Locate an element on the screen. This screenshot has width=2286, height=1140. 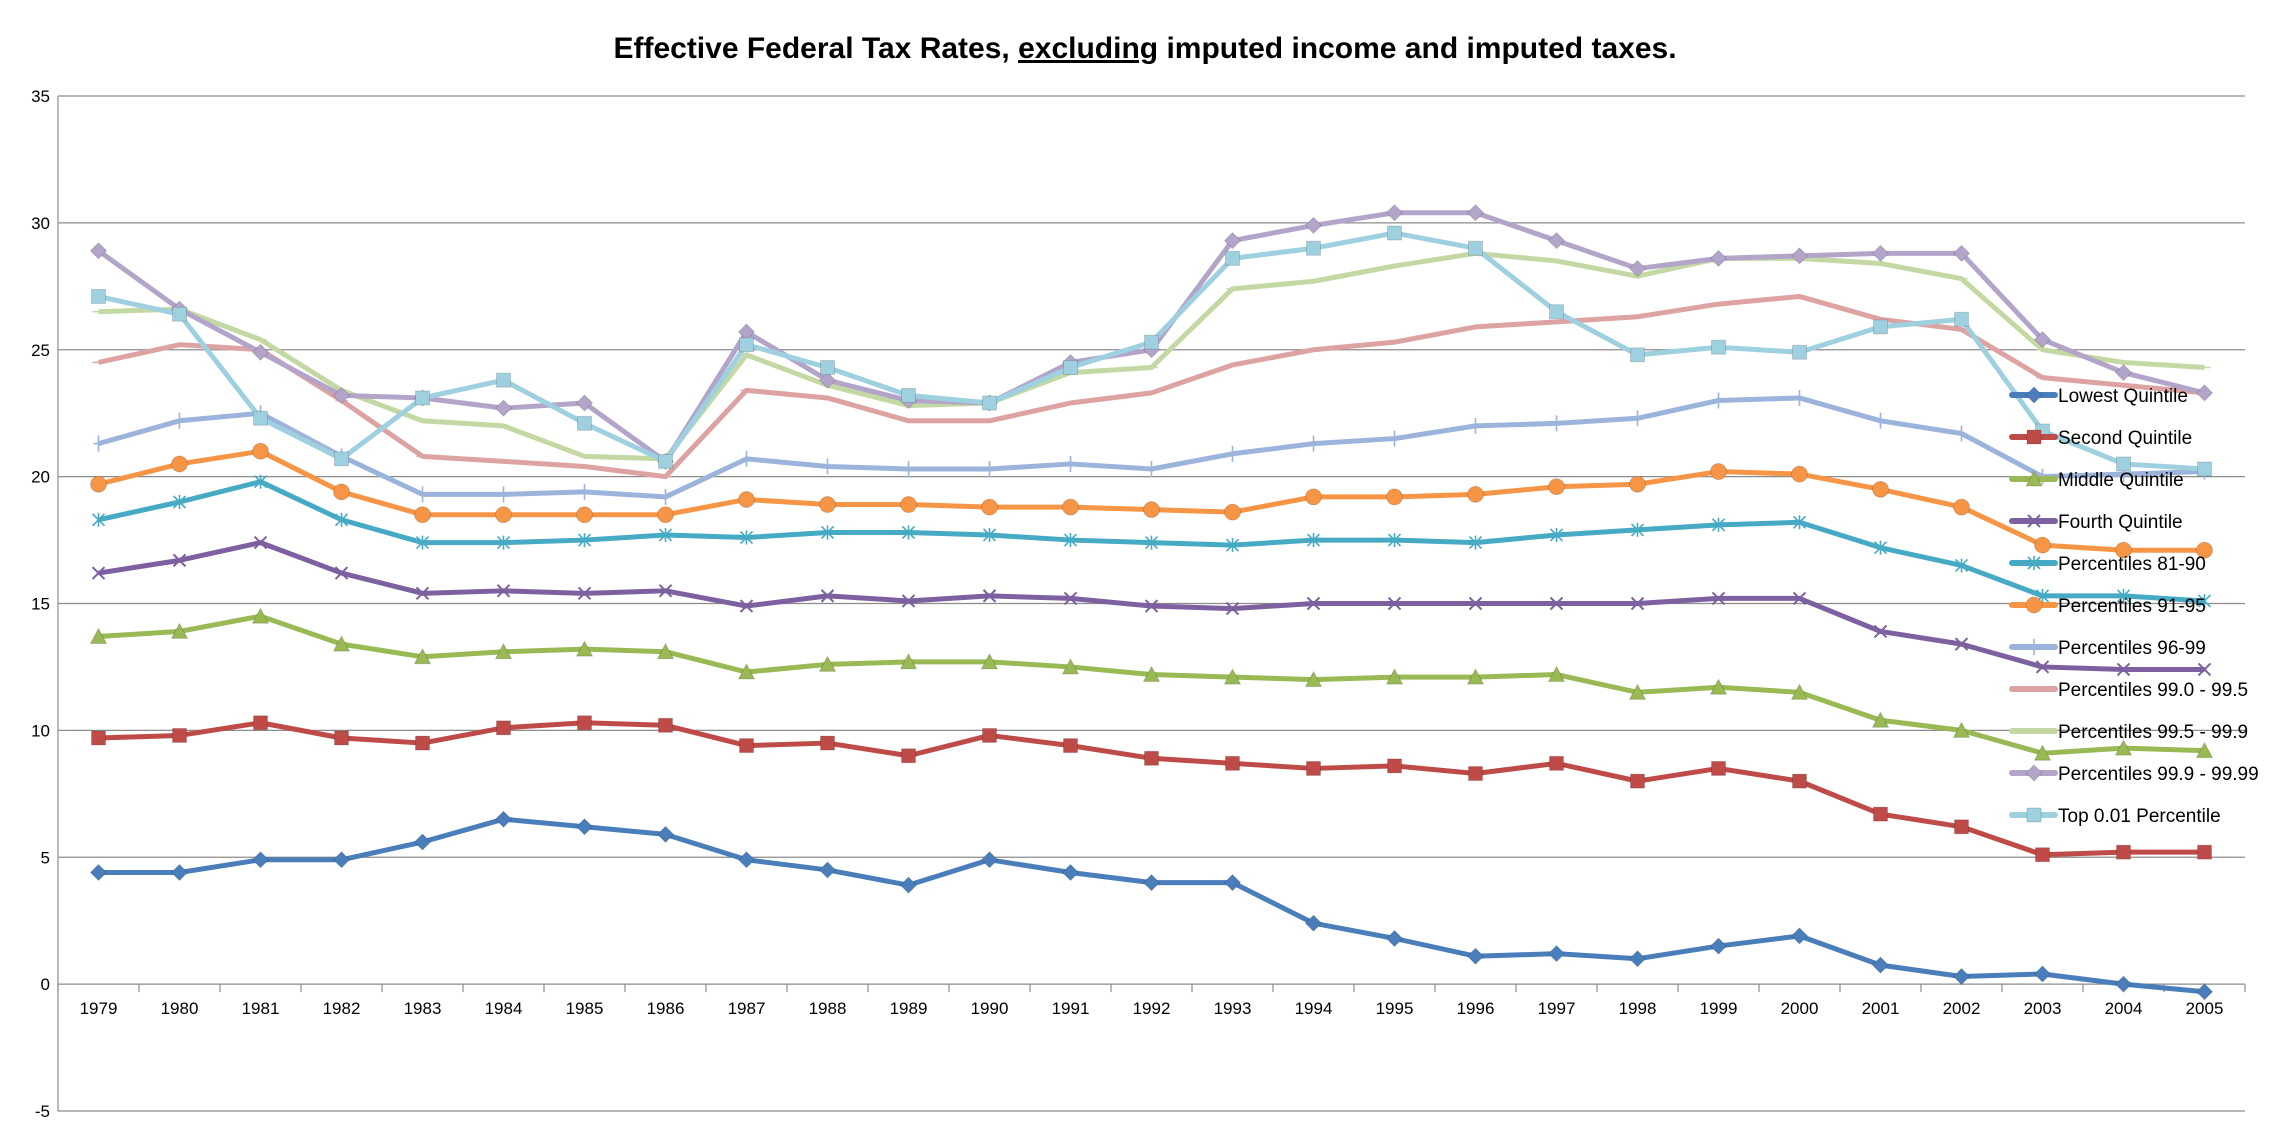
y-tick-label: 30 is located at coordinates (40, 223).